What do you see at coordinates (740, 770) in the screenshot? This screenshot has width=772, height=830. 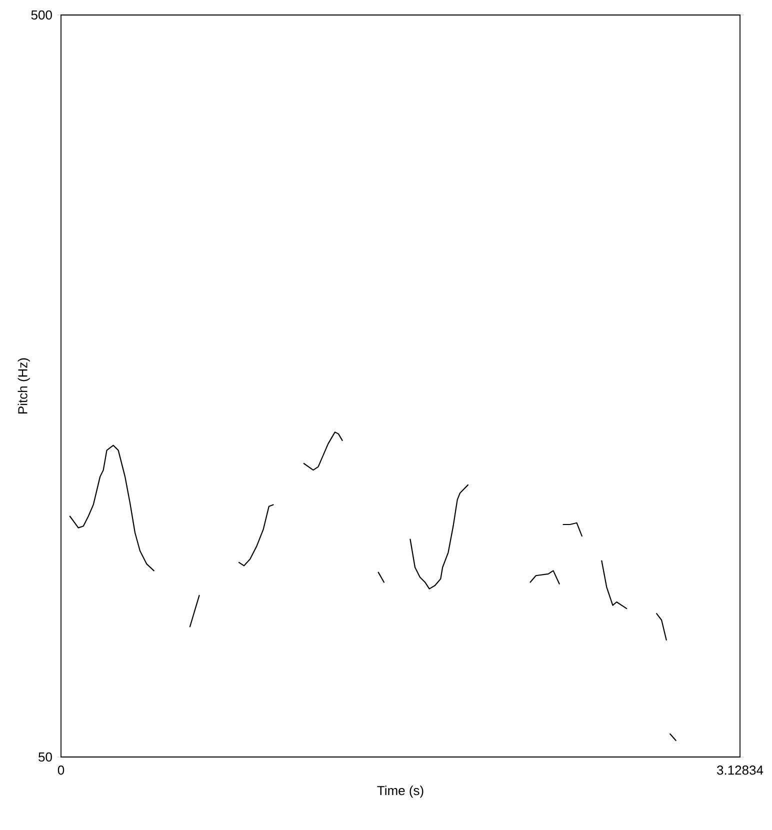 I see `x-tick-label: 3.12834` at bounding box center [740, 770].